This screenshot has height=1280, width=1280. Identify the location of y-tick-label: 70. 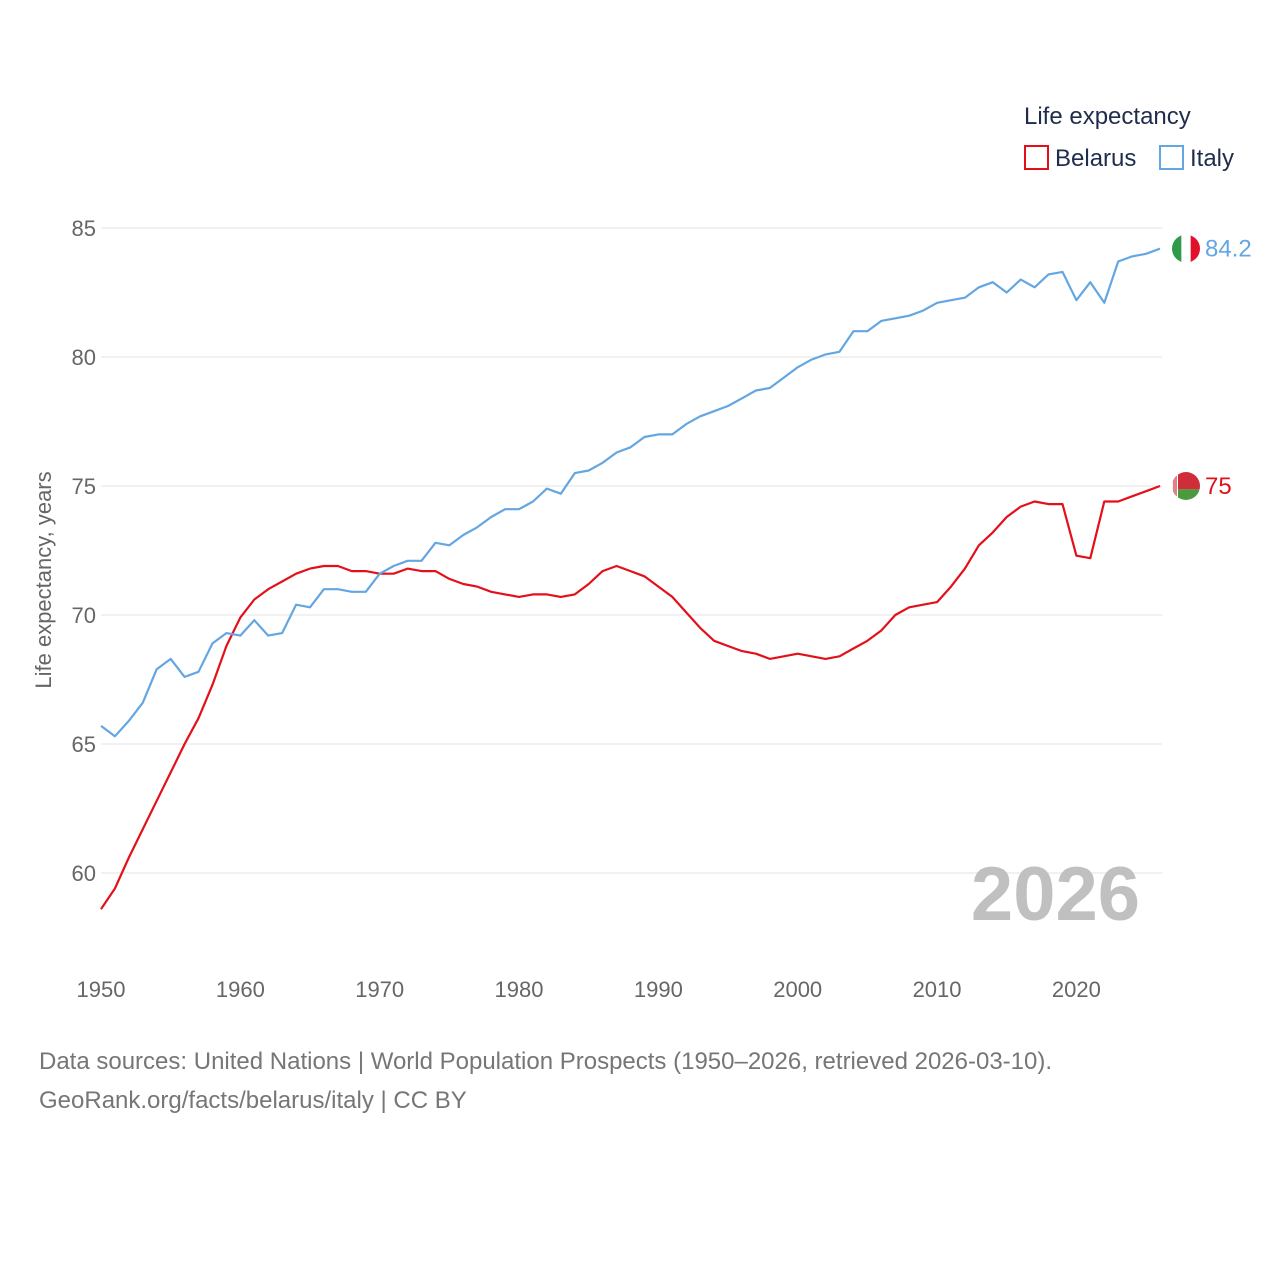
(84, 615).